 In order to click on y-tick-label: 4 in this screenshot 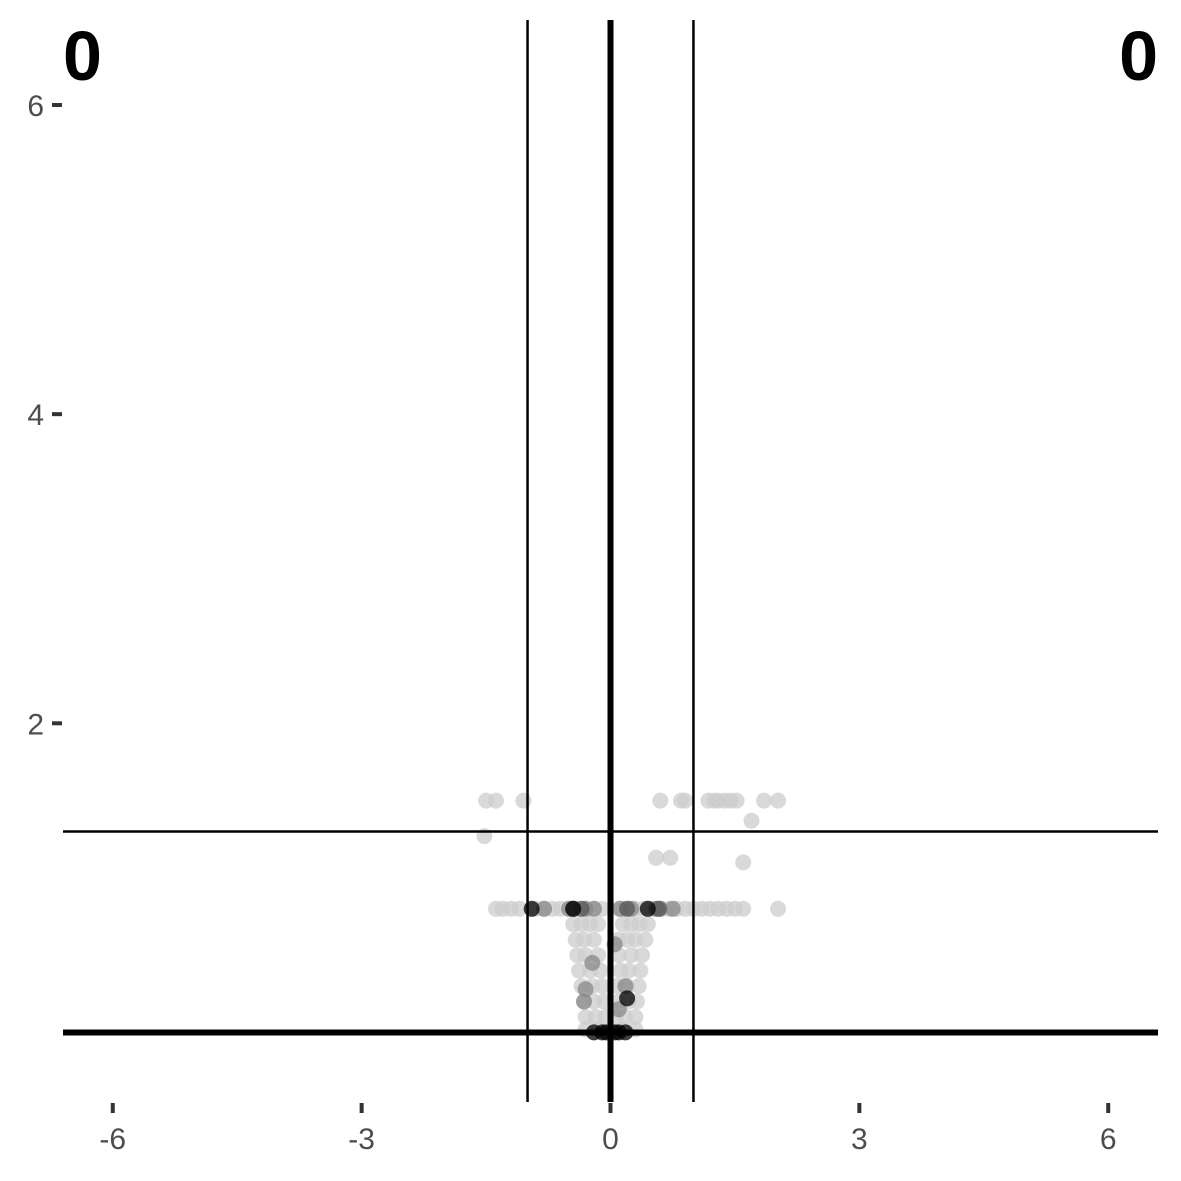, I will do `click(35, 415)`.